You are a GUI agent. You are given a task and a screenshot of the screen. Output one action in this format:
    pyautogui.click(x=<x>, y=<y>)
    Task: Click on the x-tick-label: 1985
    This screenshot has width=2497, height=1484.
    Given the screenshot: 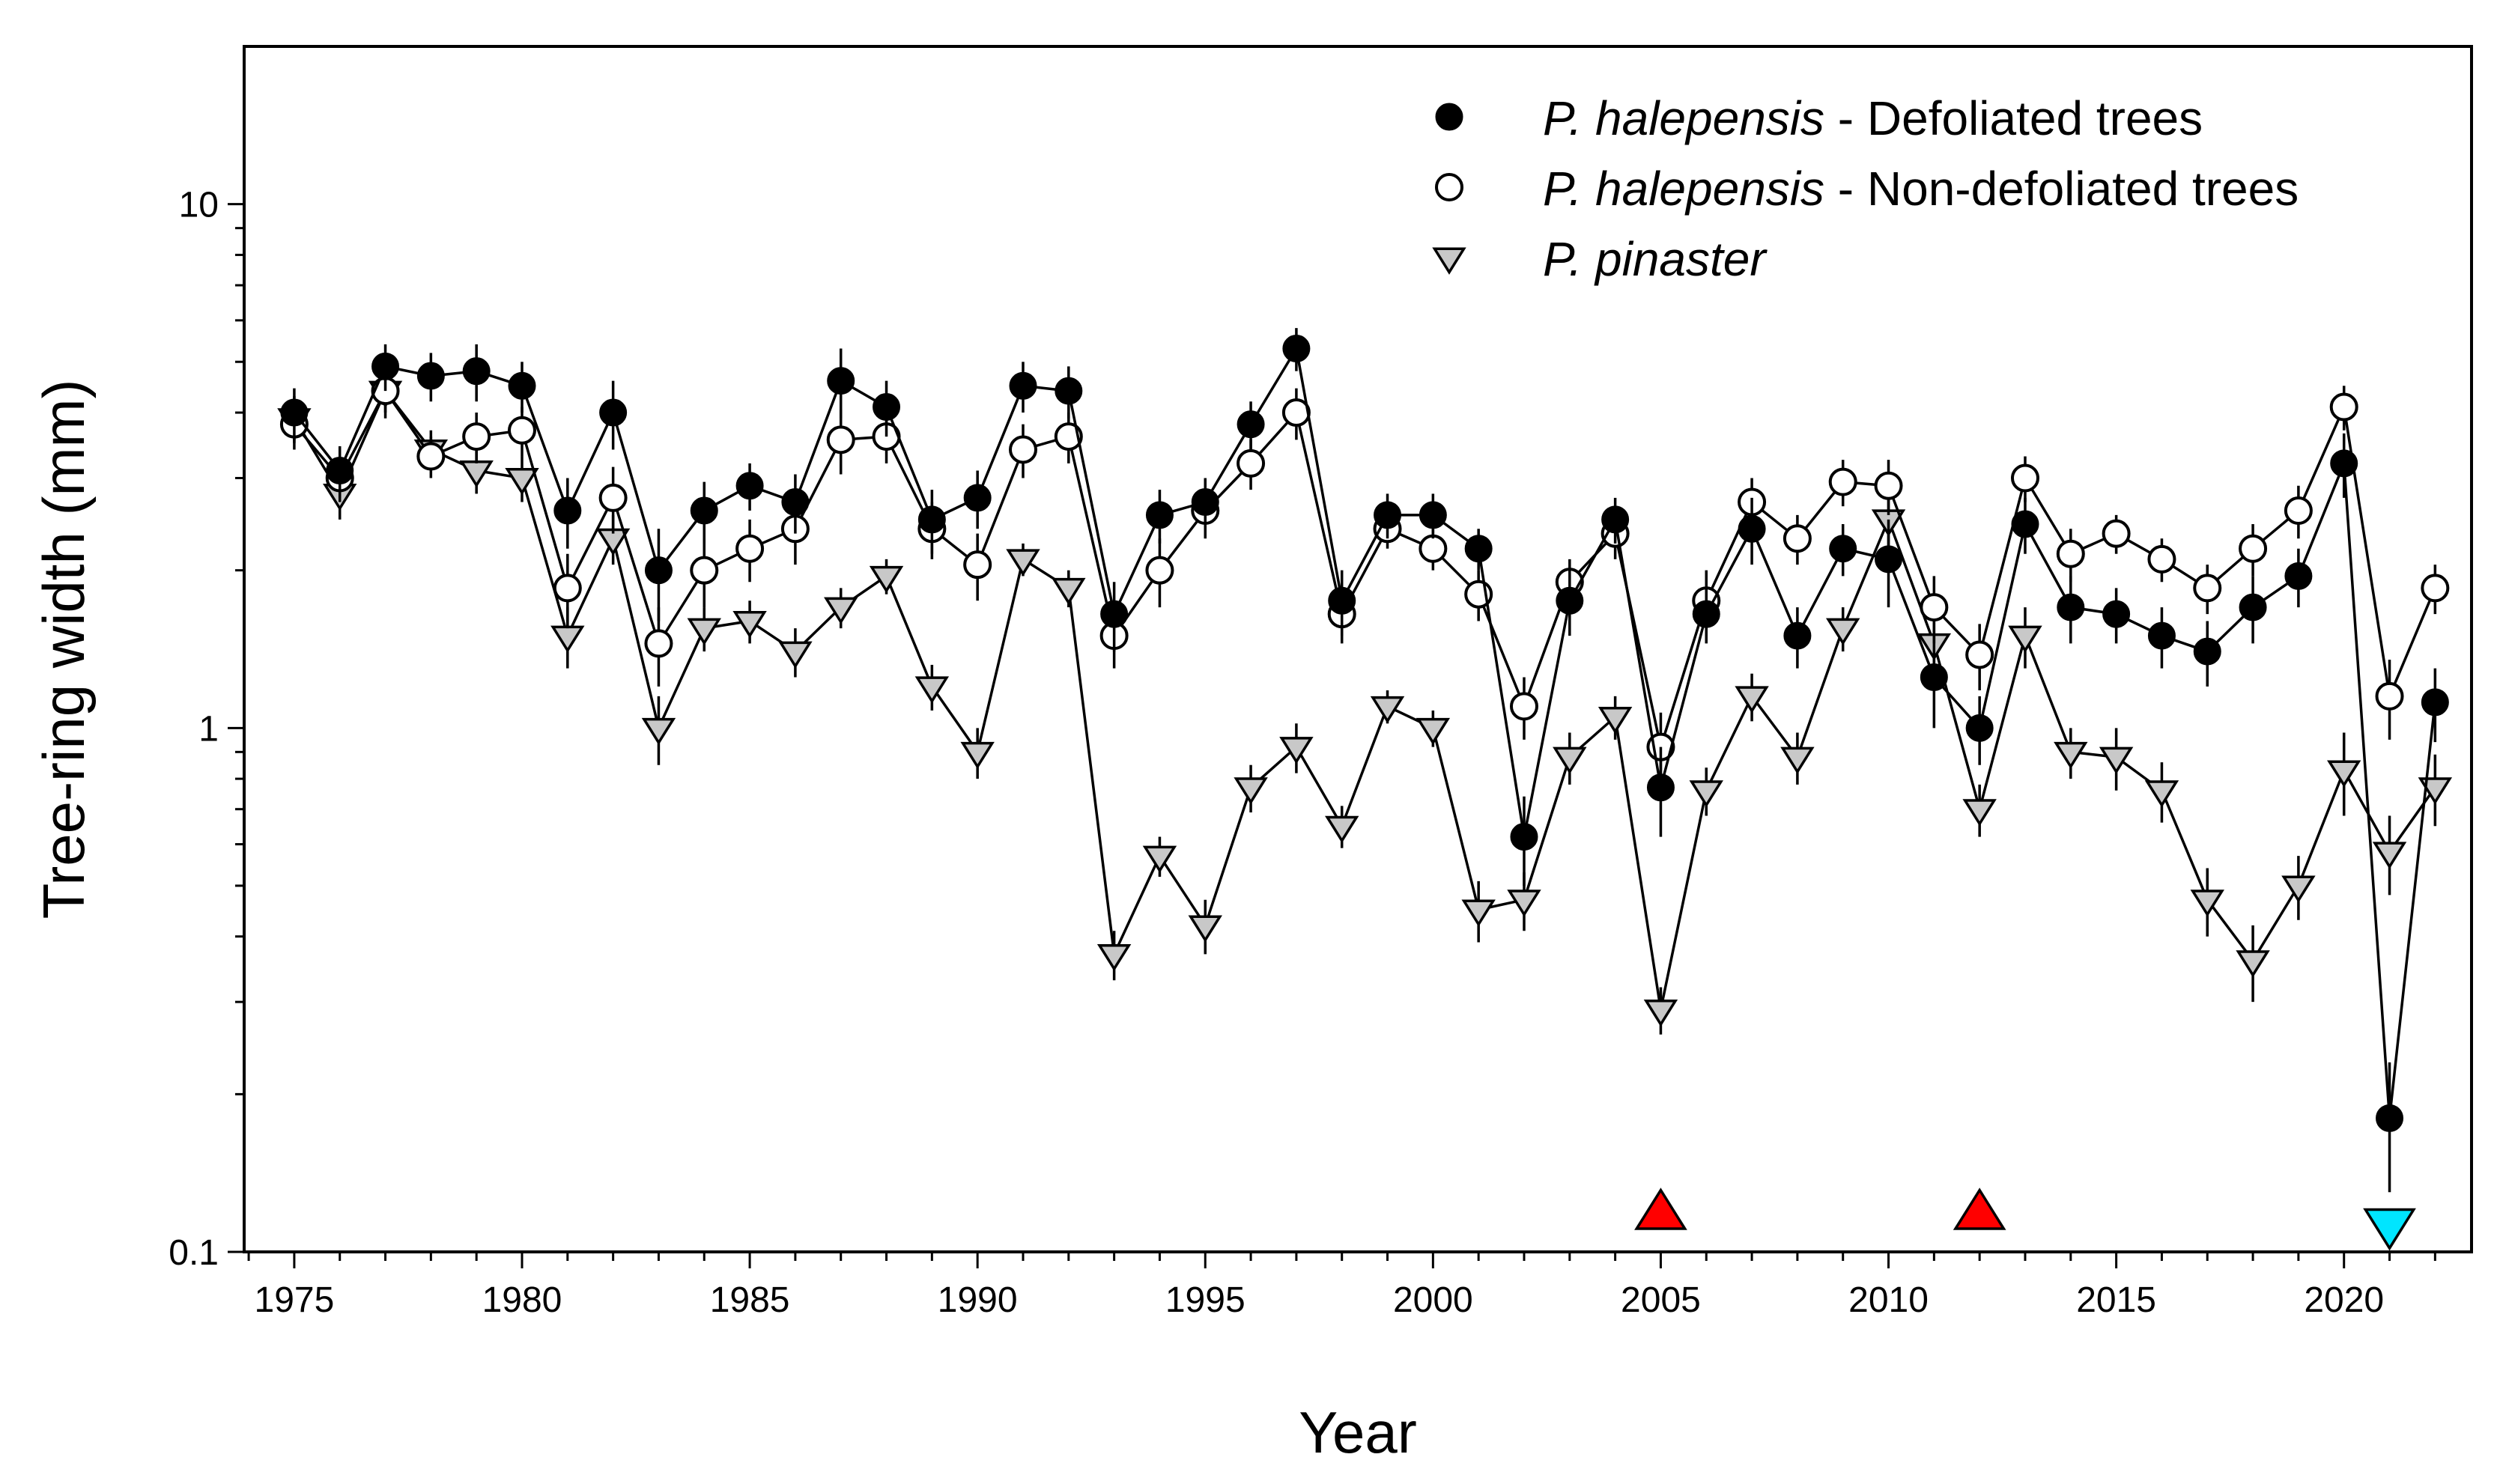 What is the action you would take?
    pyautogui.click(x=750, y=1300)
    